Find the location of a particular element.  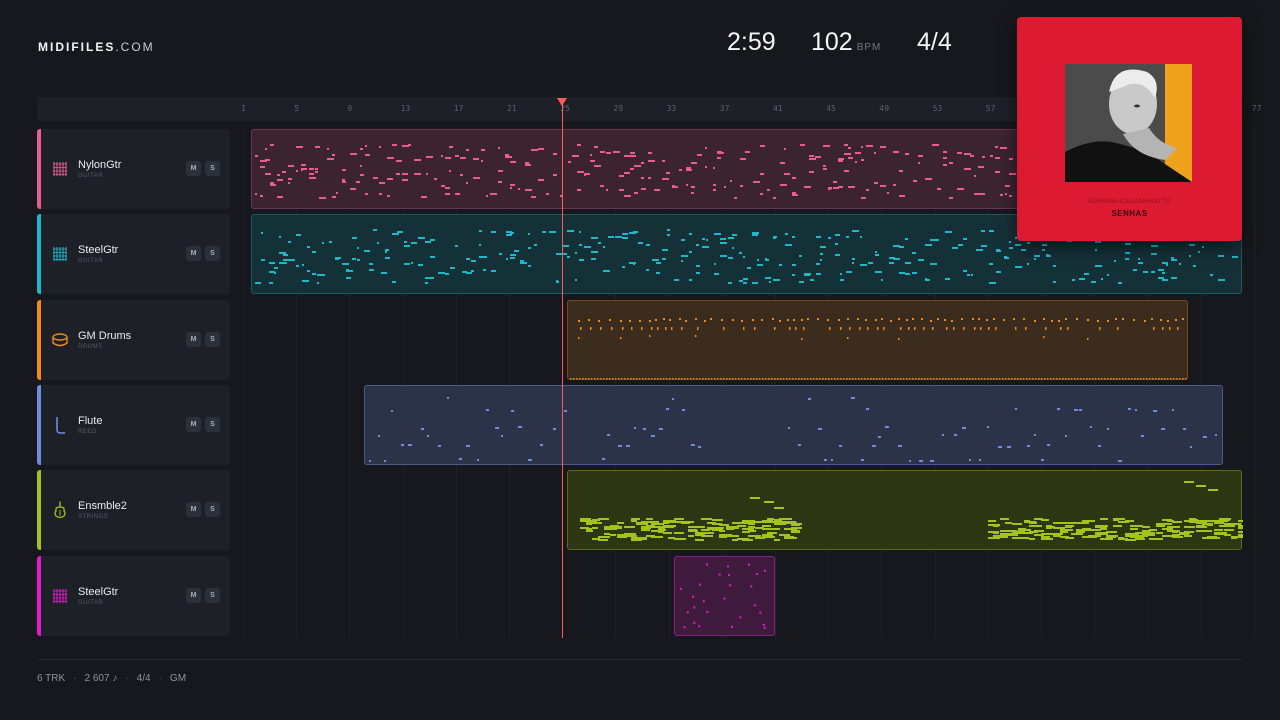

track-category: STRINGS is located at coordinates (93, 517).